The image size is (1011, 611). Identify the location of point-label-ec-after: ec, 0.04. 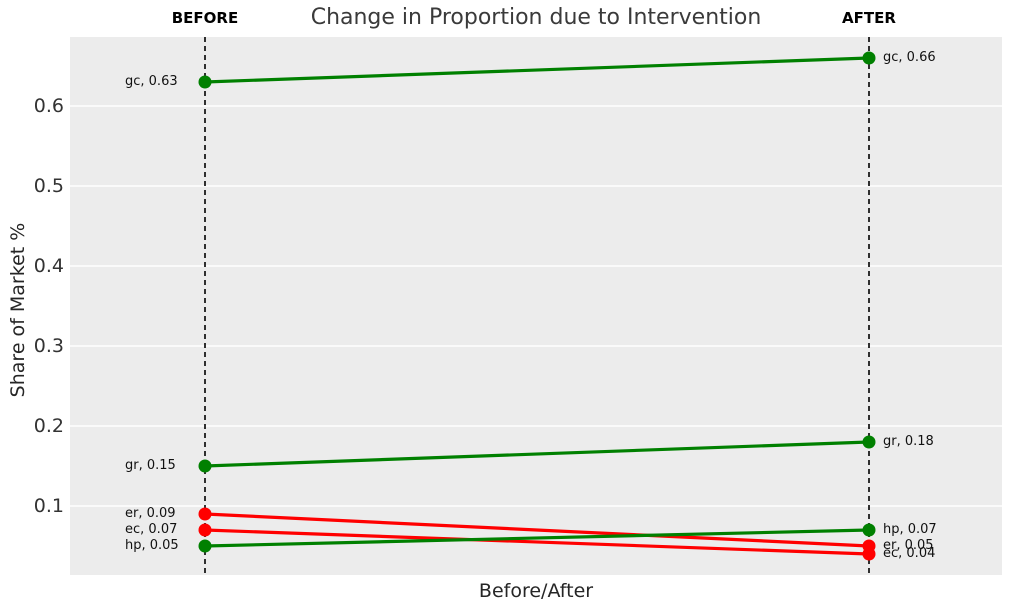
(909, 553).